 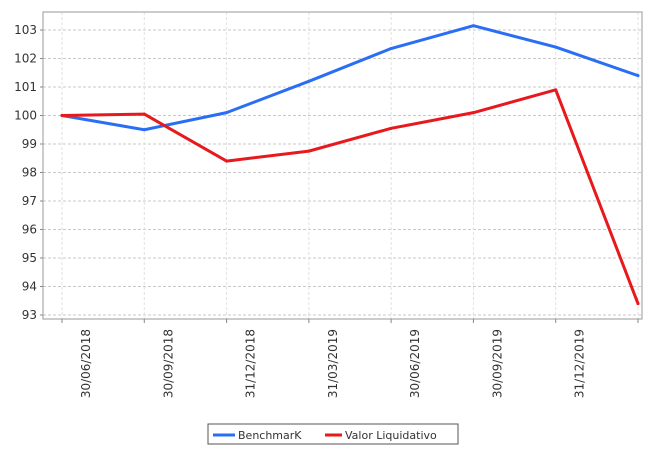 I want to click on legend-label-benchmark: BenchmarK, so click(x=270, y=435).